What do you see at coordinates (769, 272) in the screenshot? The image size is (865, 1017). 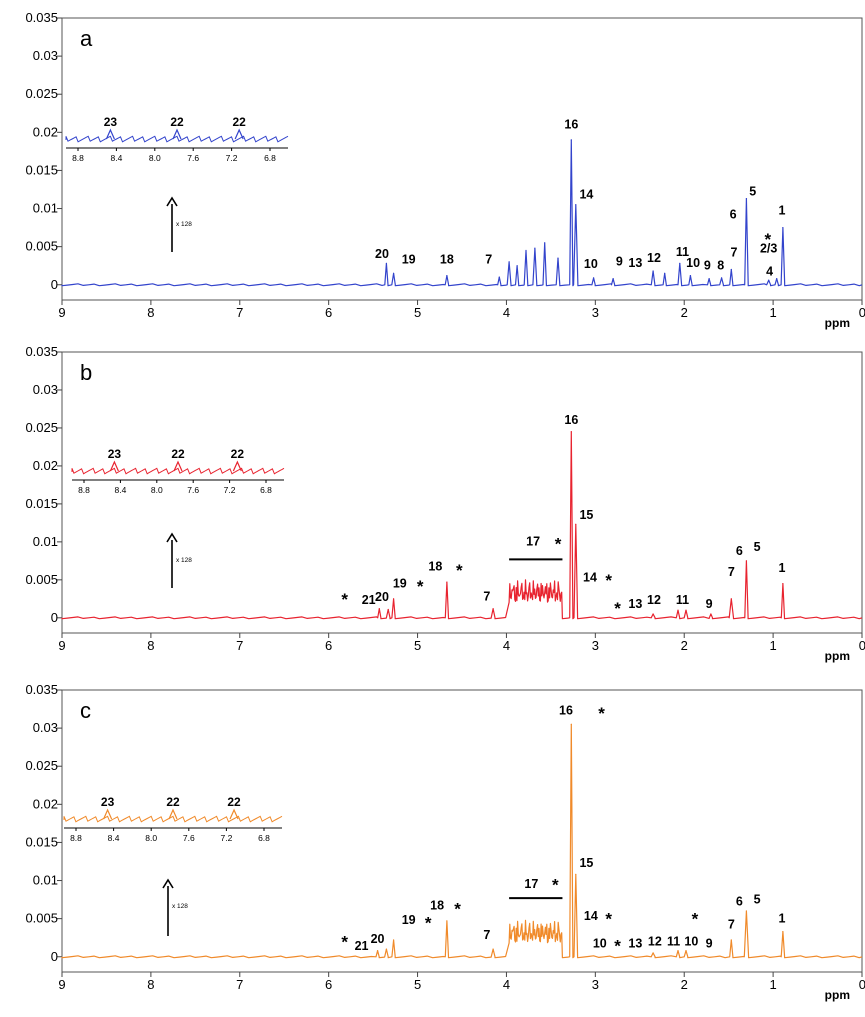 I see `peak-label: 4` at bounding box center [769, 272].